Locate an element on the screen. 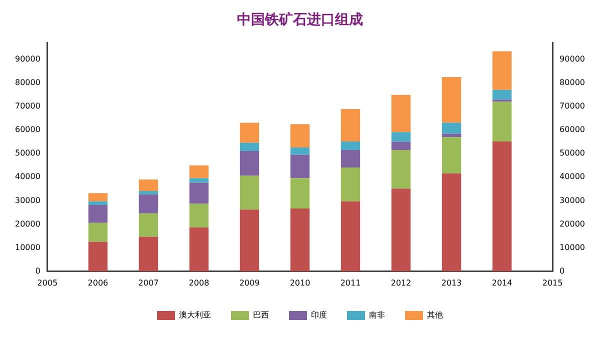 The width and height of the screenshot is (600, 338). y2-tick-label: 80000 is located at coordinates (573, 82).